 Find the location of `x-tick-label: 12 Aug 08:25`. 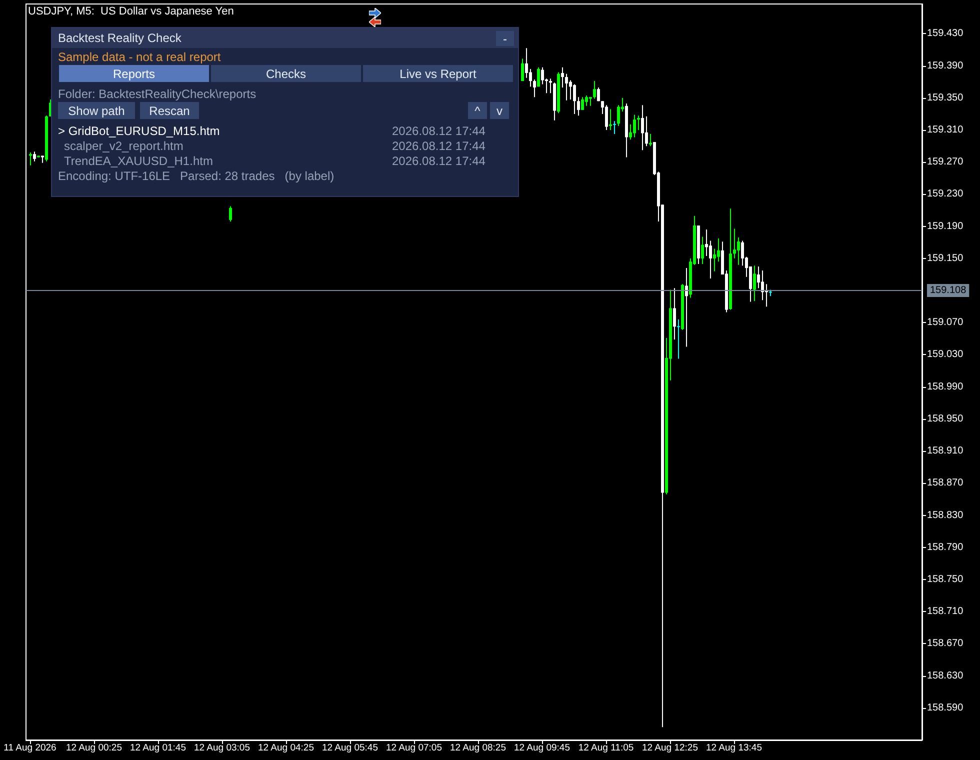

x-tick-label: 12 Aug 08:25 is located at coordinates (478, 748).